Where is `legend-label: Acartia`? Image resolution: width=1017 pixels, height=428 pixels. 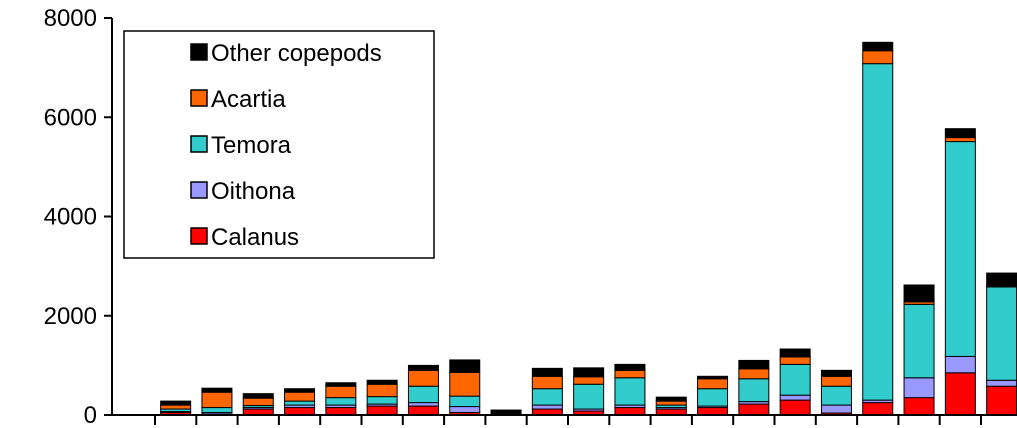
legend-label: Acartia is located at coordinates (248, 99).